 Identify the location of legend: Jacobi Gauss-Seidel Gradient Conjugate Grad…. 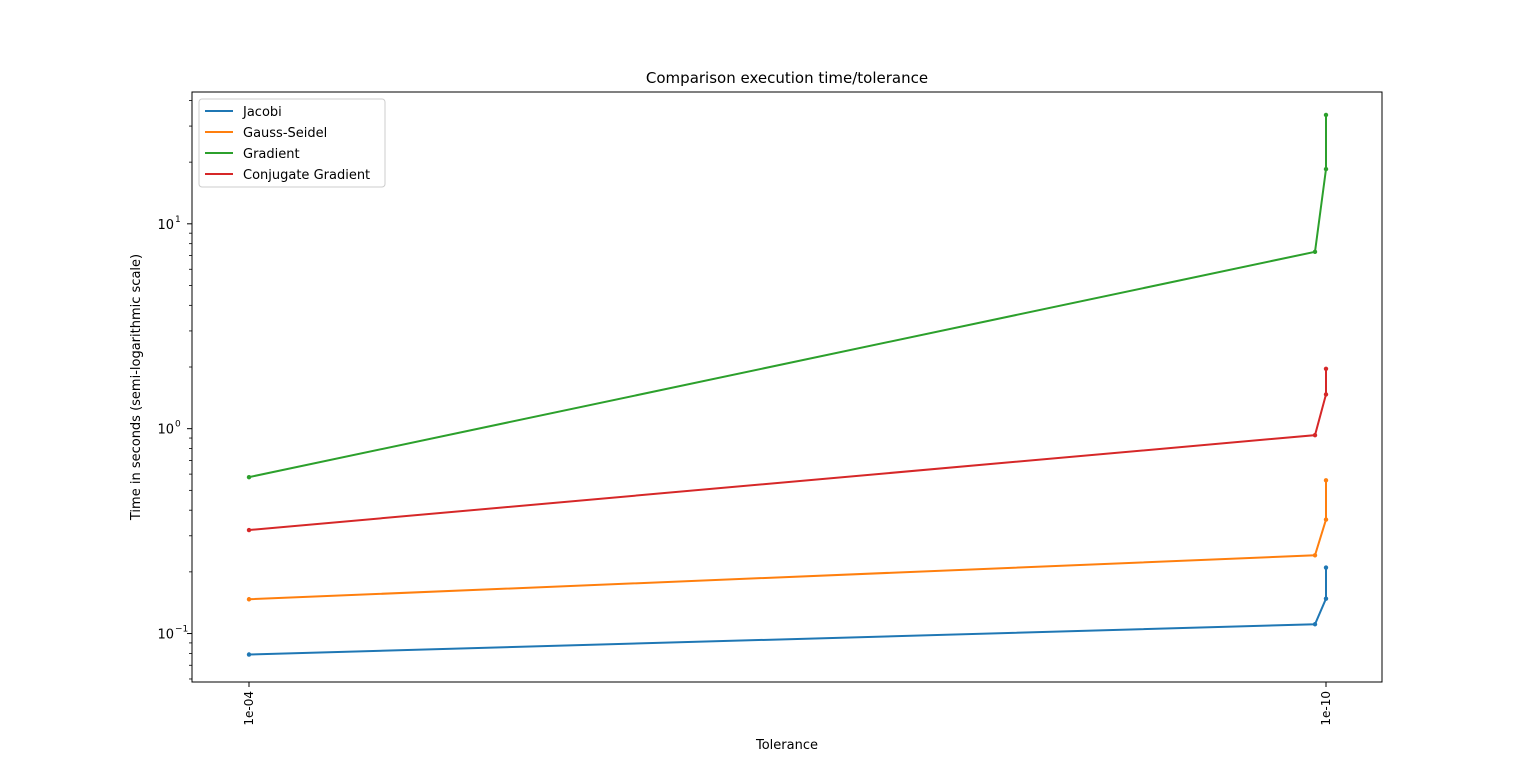
(292, 143).